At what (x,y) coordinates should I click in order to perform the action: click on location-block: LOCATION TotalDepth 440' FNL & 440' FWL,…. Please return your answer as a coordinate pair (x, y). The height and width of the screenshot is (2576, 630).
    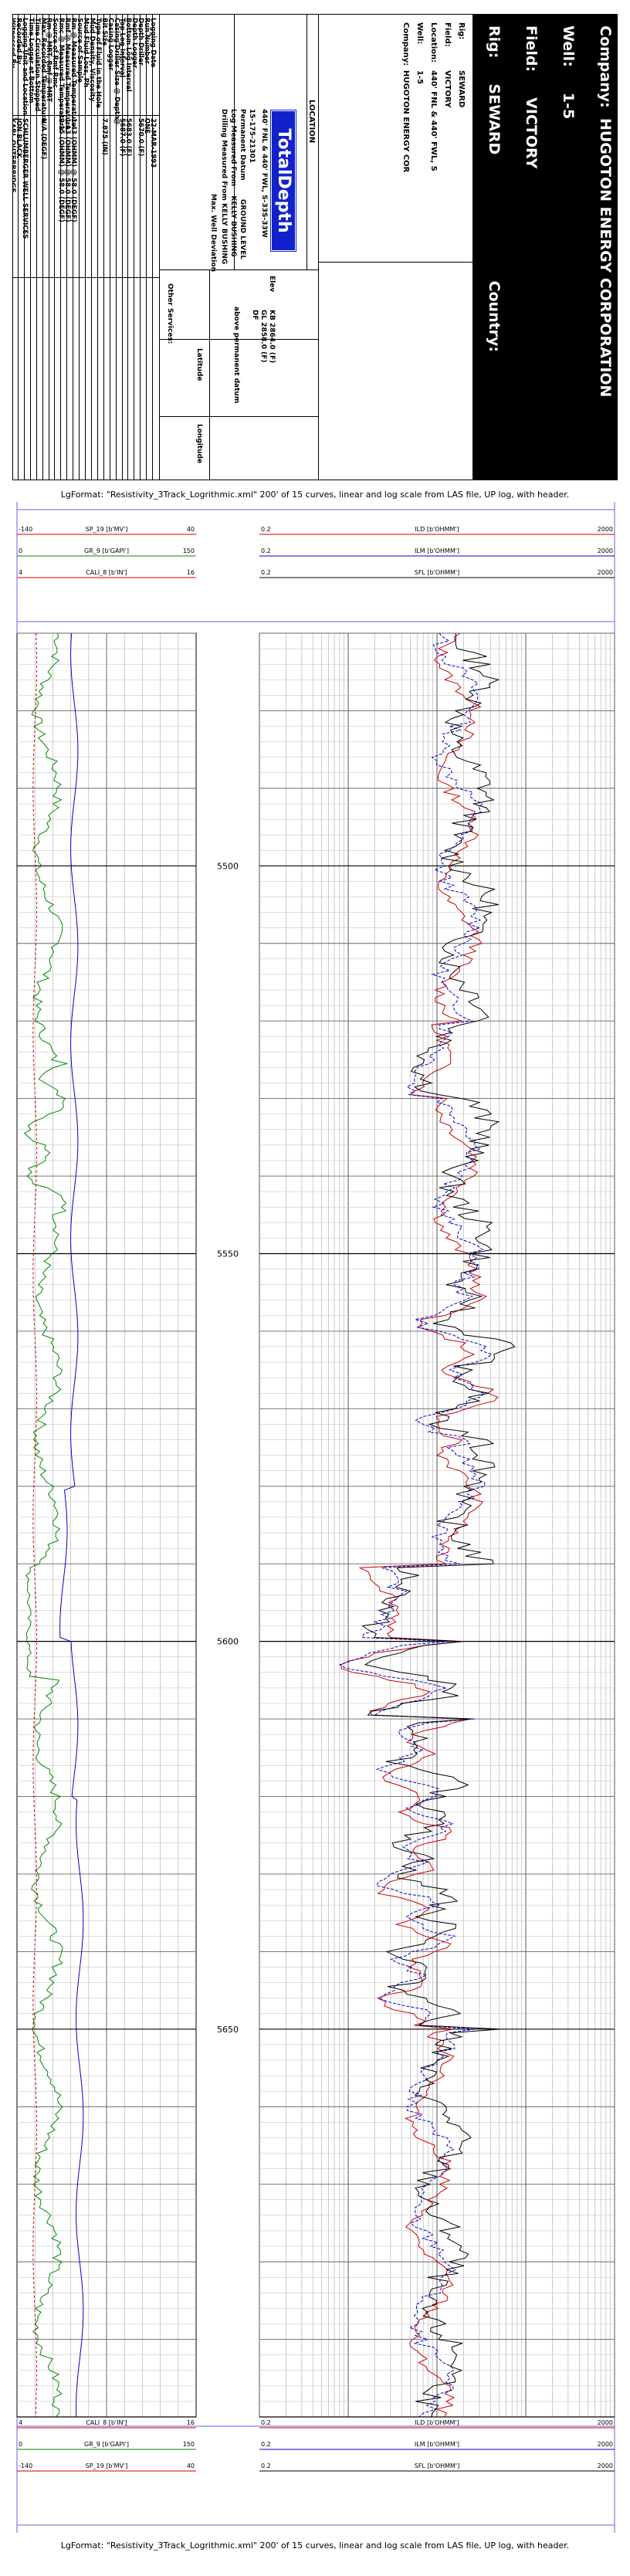
    Looking at the image, I should click on (240, 247).